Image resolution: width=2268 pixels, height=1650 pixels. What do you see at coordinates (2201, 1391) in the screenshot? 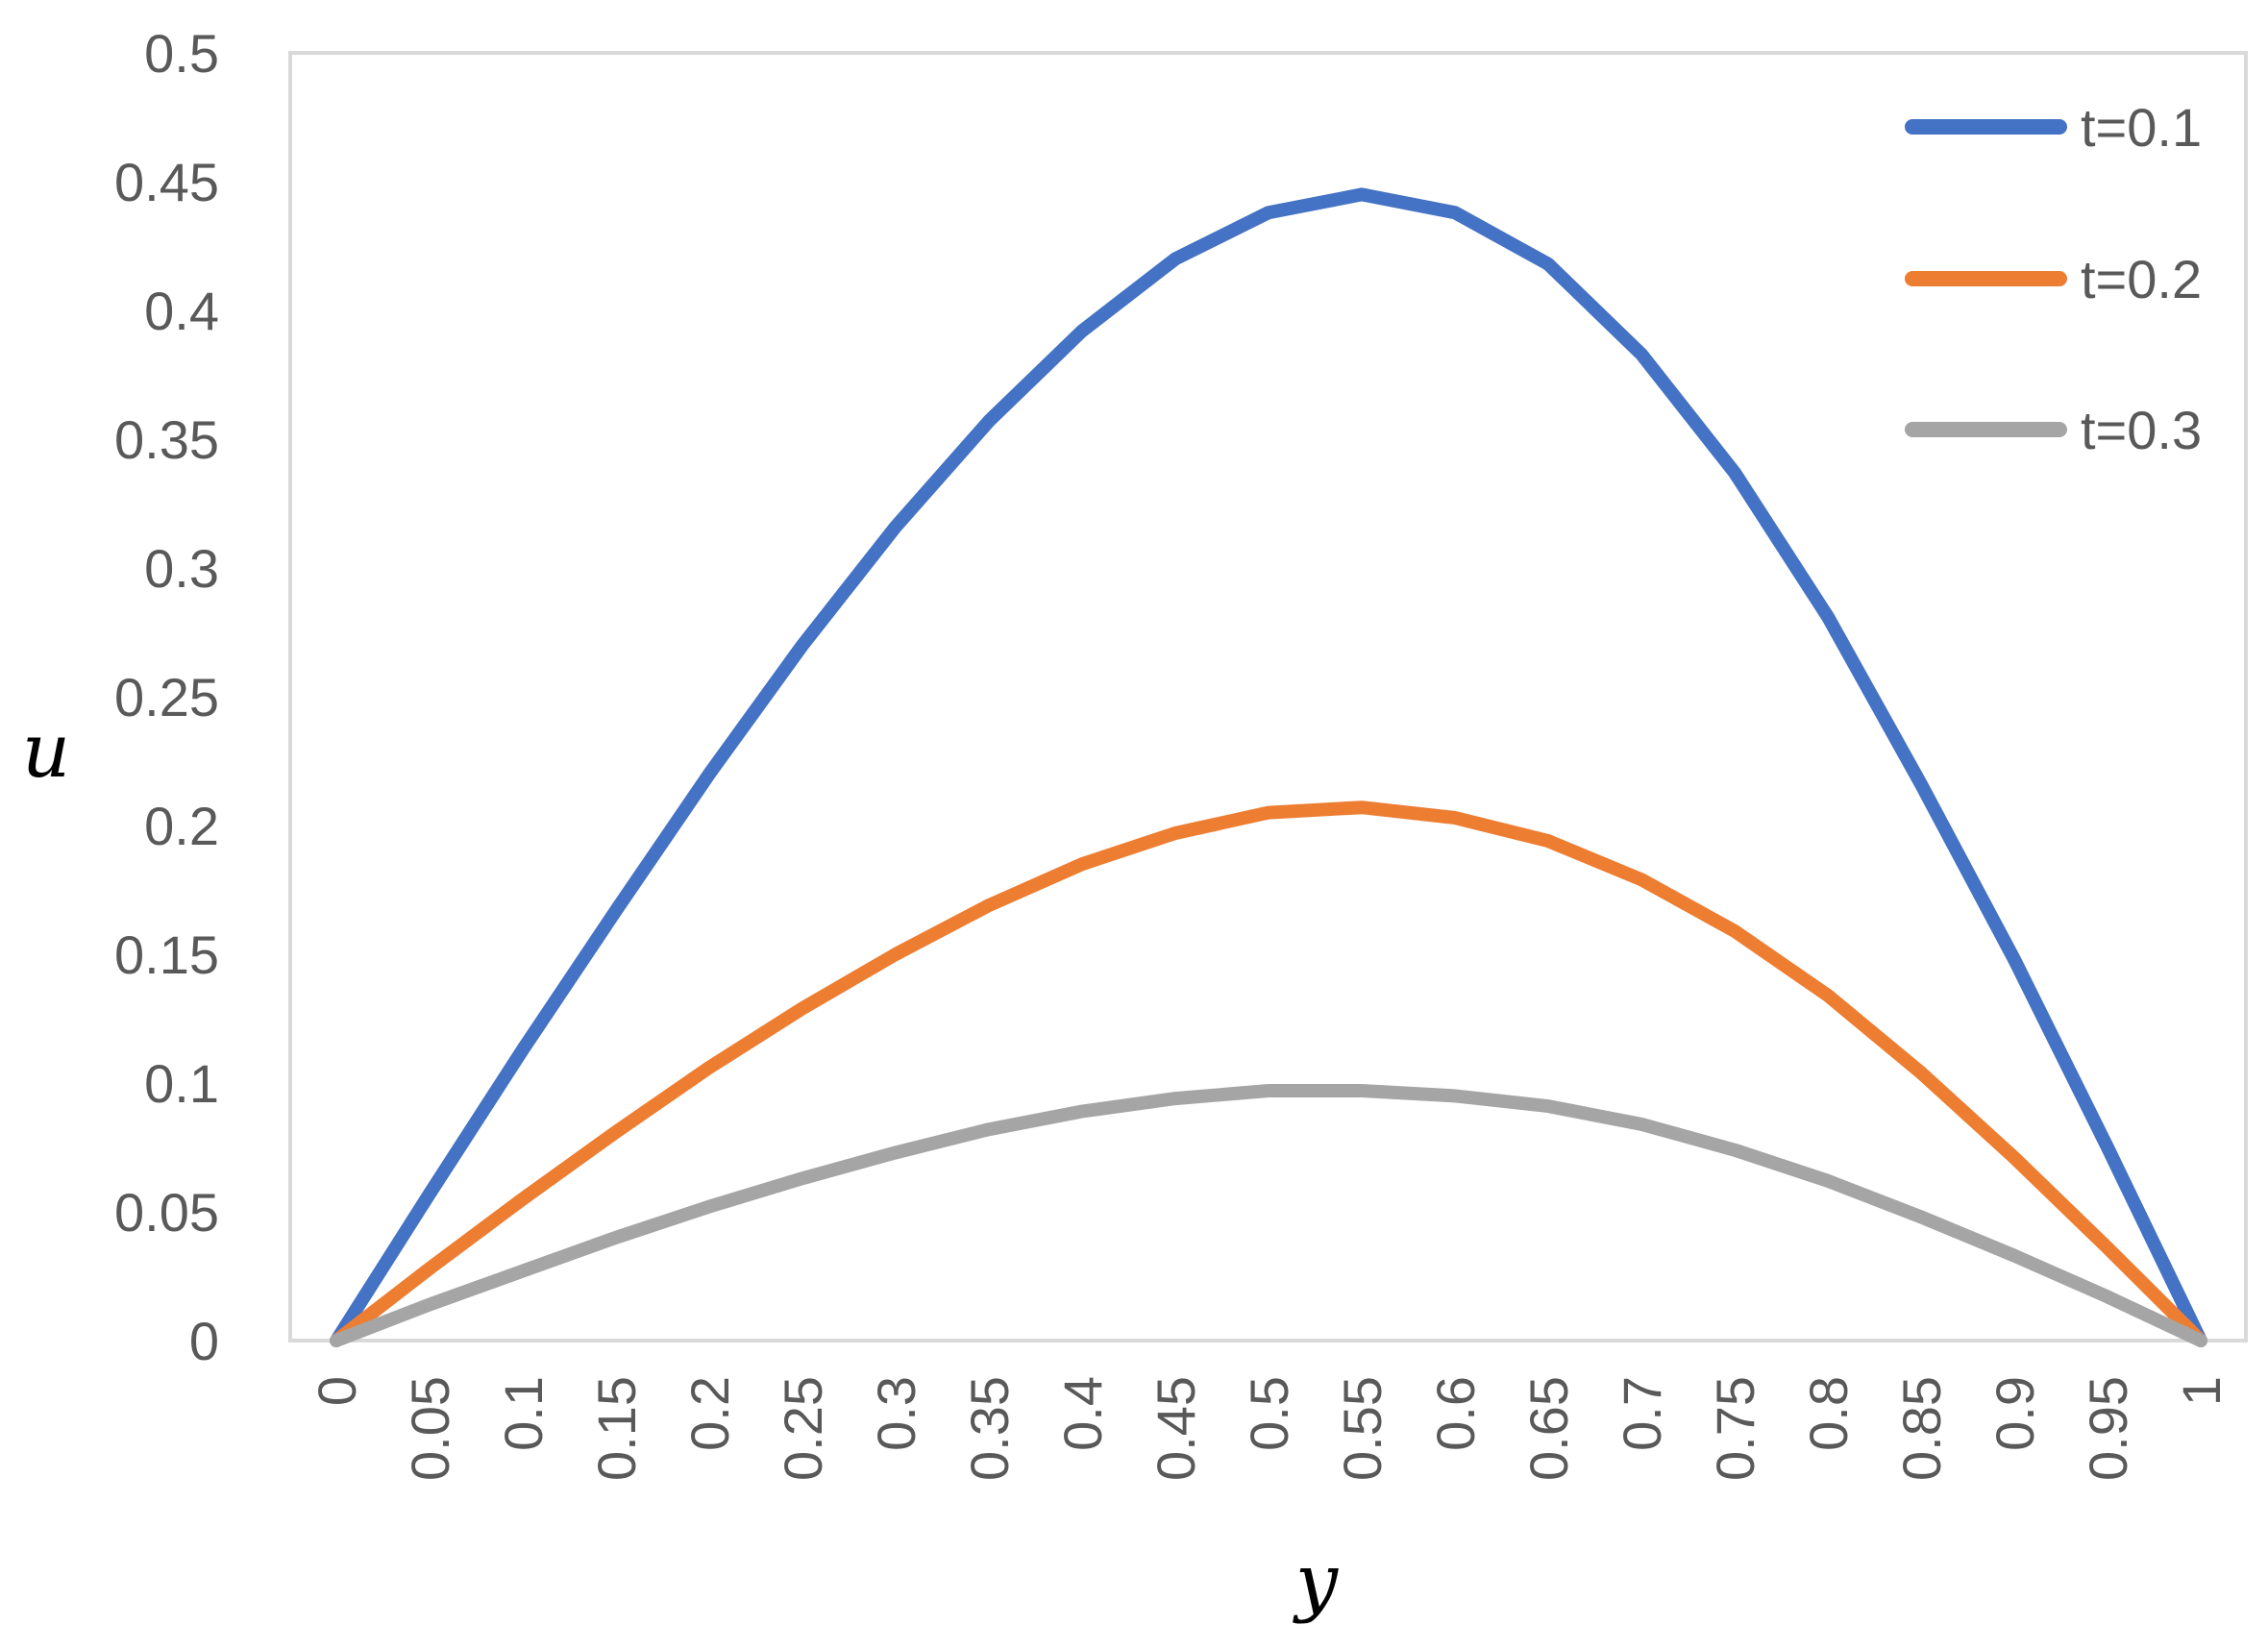
I see `x-tick-label: 1` at bounding box center [2201, 1391].